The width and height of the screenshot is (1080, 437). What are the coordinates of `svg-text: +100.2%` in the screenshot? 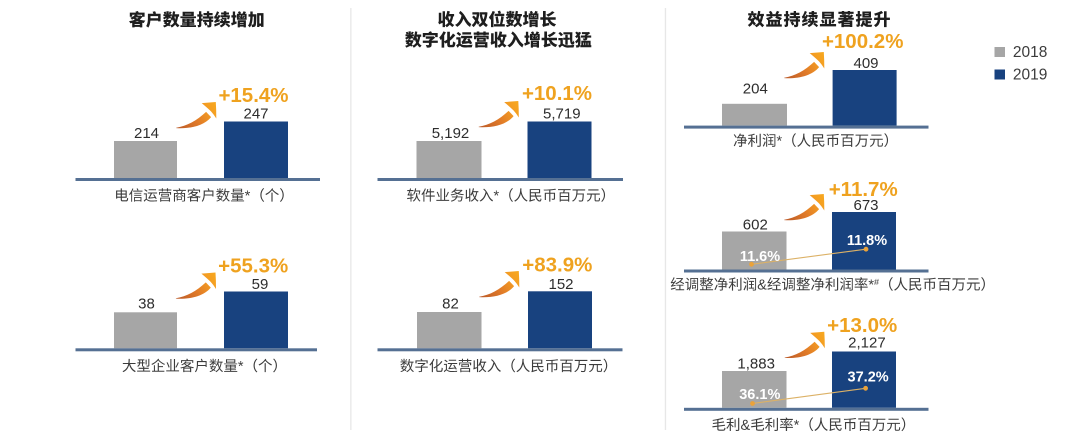 It's located at (863, 41).